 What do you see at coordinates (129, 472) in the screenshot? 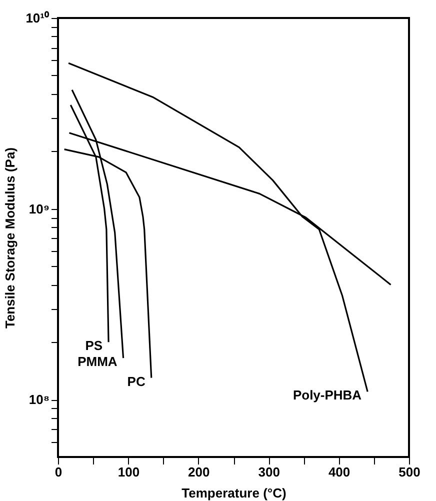
I see `x-tick-label: 100` at bounding box center [129, 472].